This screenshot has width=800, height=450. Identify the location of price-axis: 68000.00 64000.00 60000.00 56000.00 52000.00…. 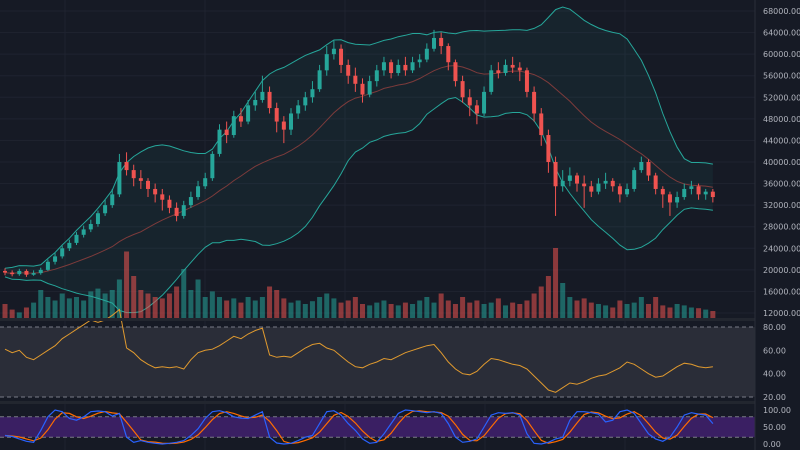
(777, 225).